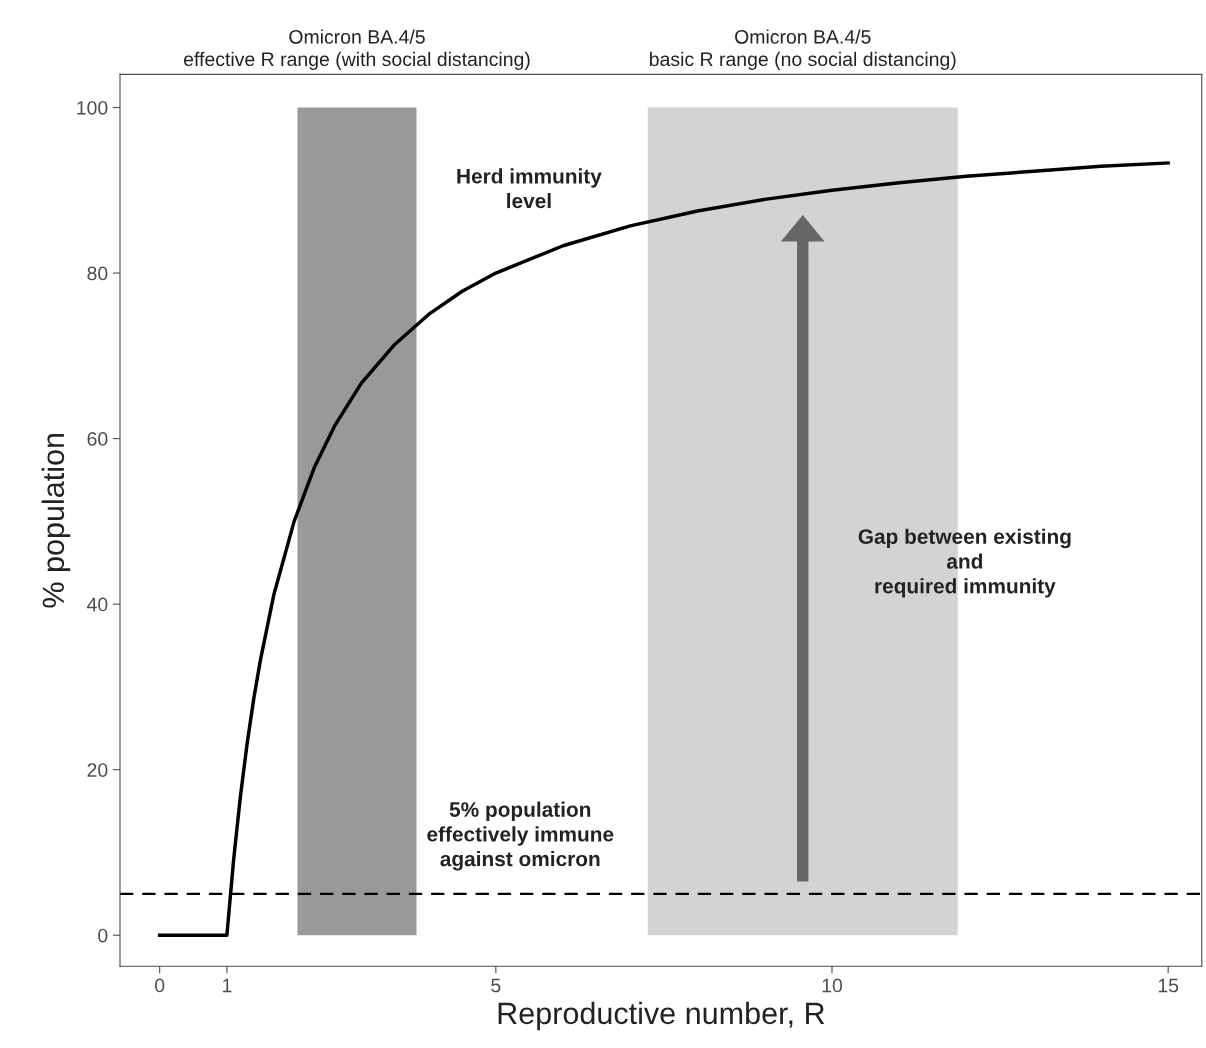 This screenshot has width=1206, height=1048. Describe the element at coordinates (92, 107) in the screenshot. I see `y-tick-label: 100` at that location.